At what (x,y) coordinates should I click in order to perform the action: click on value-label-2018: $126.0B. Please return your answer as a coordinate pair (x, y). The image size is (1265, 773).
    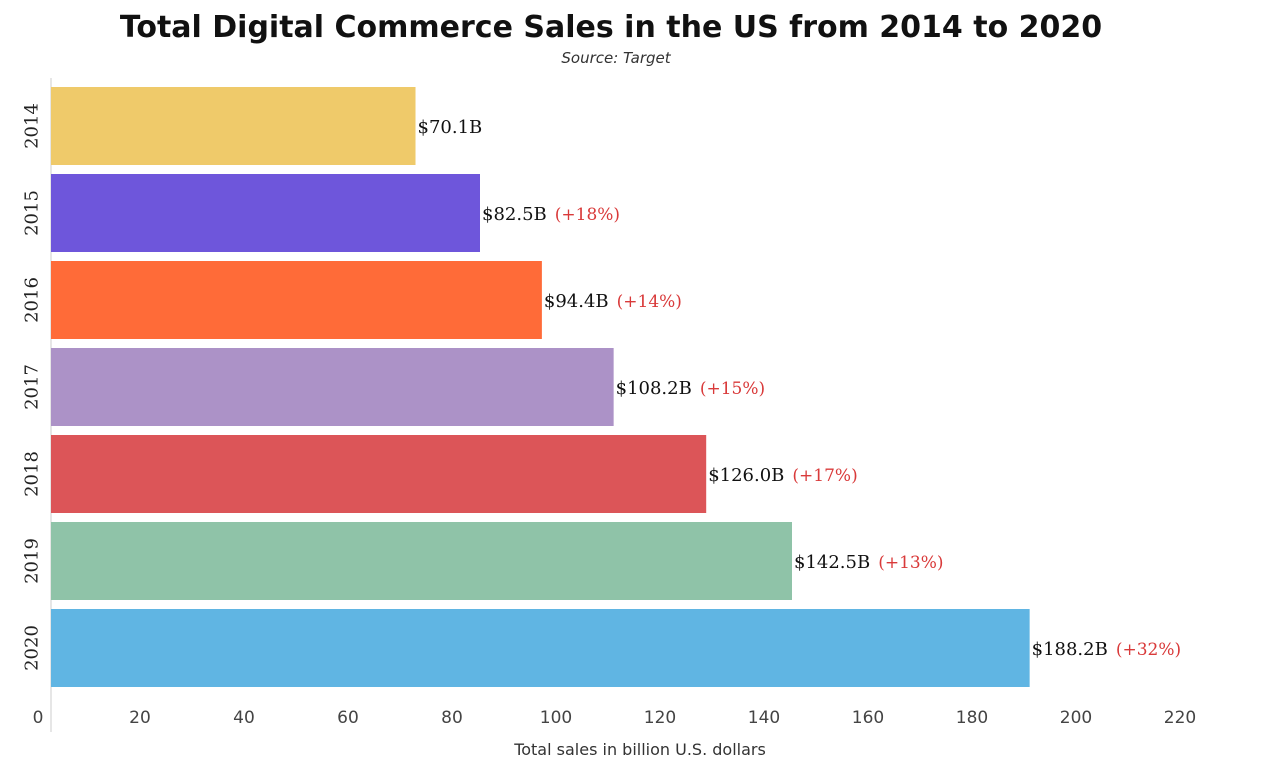
    Looking at the image, I should click on (746, 475).